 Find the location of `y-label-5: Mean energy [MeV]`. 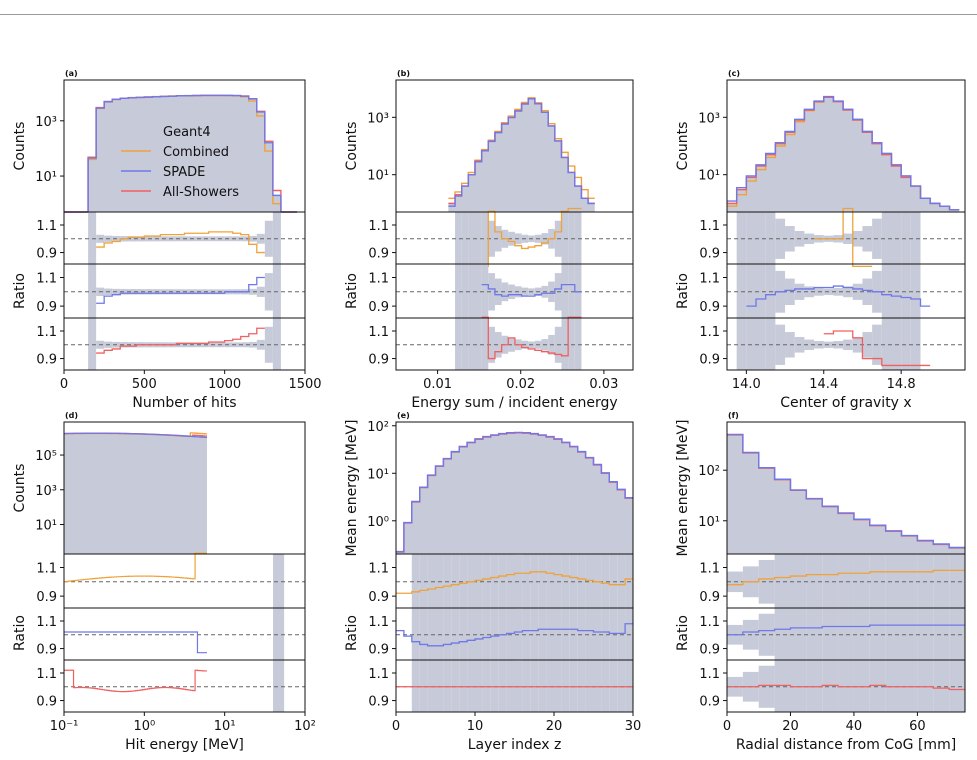

y-label-5: Mean energy [MeV] is located at coordinates (683, 487).